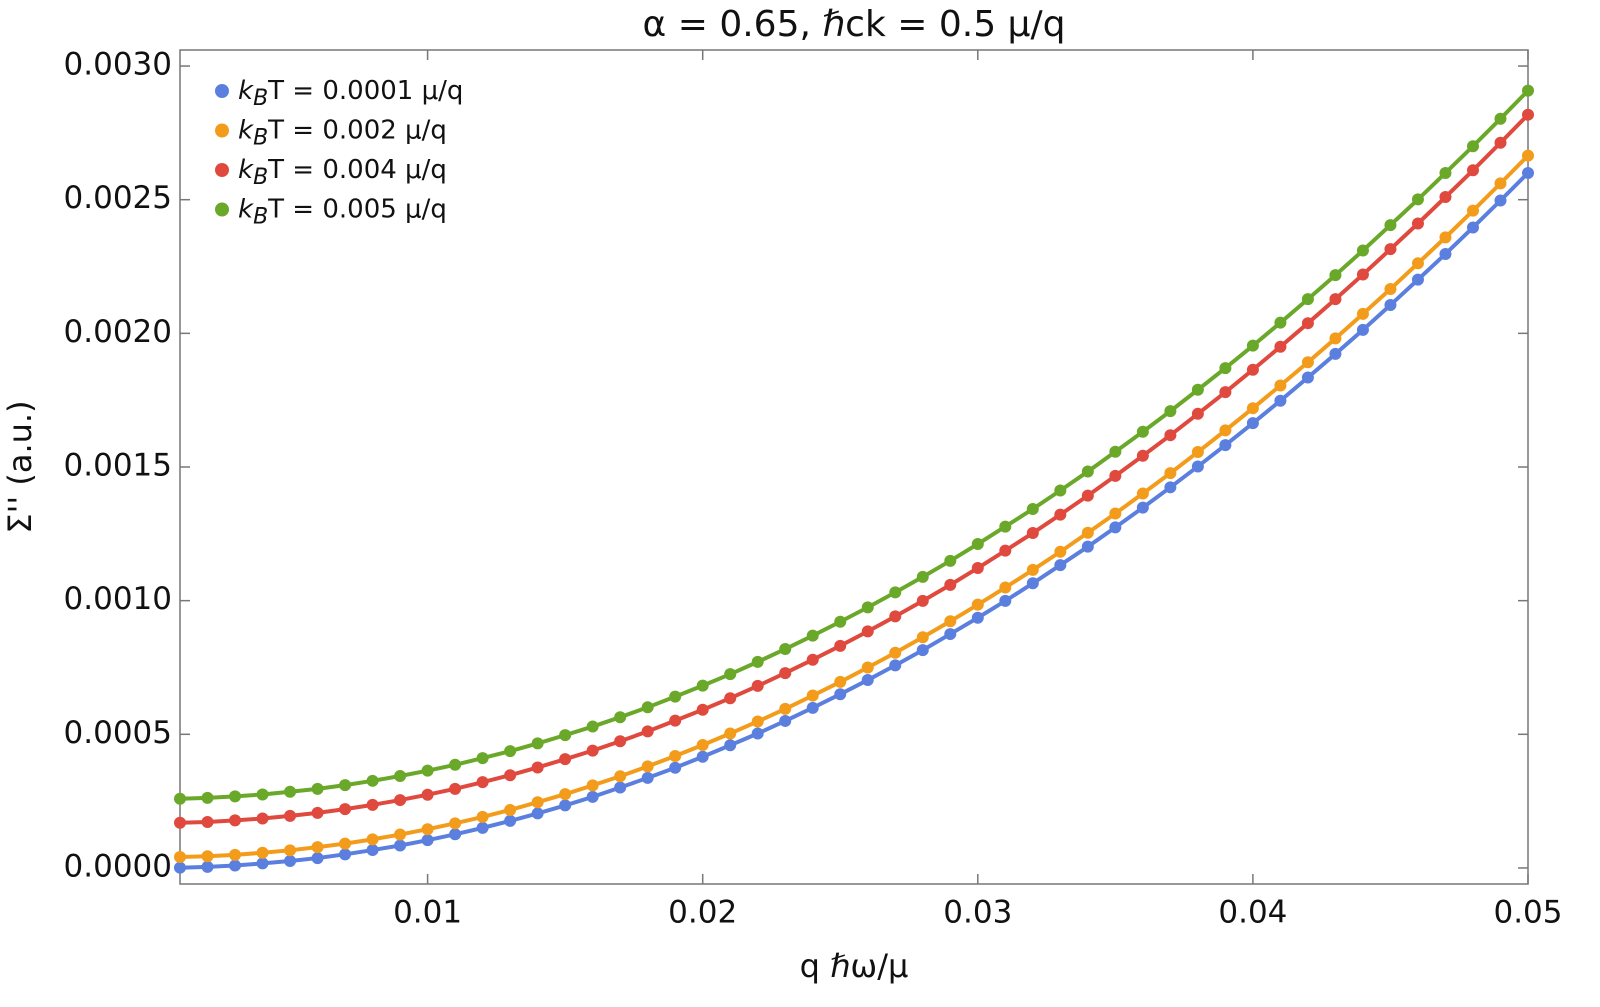 The image size is (1600, 1007). I want to click on x-axis-label: q ℏω/μ, so click(854, 966).